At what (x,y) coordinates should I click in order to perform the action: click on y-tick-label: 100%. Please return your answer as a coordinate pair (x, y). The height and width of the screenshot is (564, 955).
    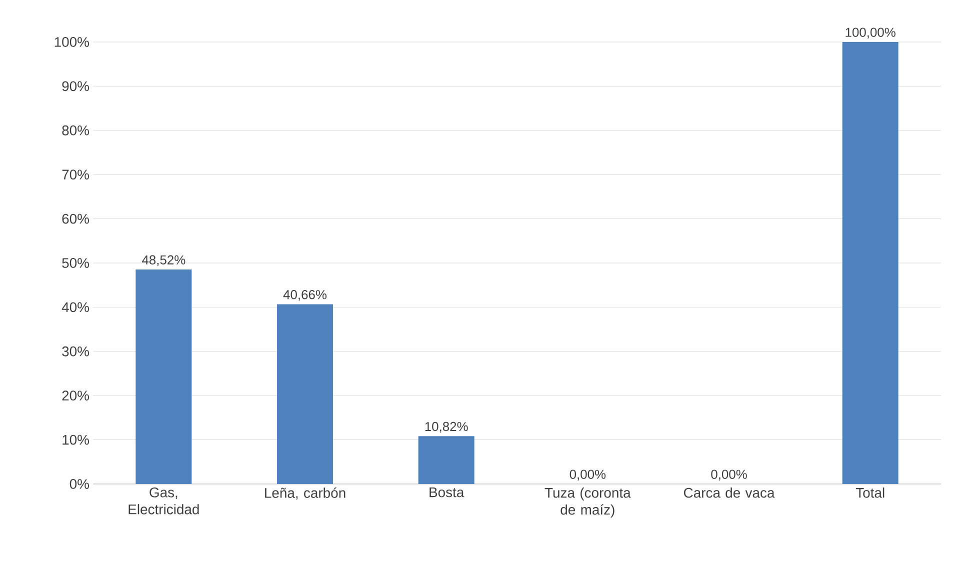
    Looking at the image, I should click on (71, 42).